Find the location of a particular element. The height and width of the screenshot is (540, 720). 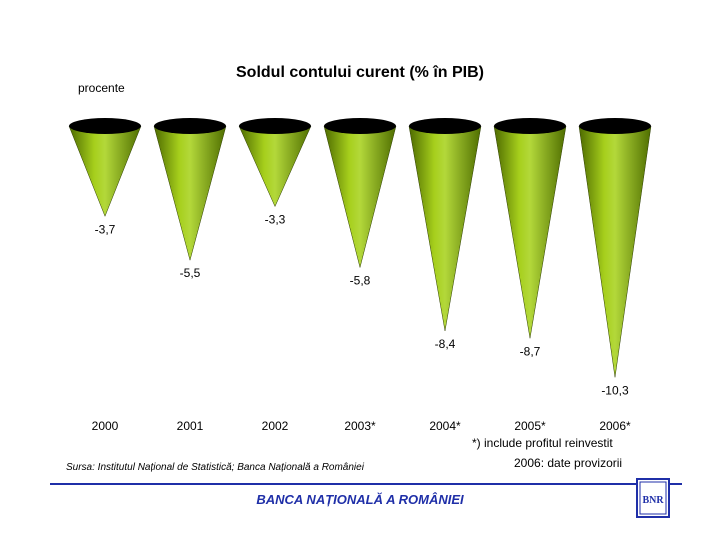

chart-title: Soldul contului curent (% în PIB) is located at coordinates (360, 72).